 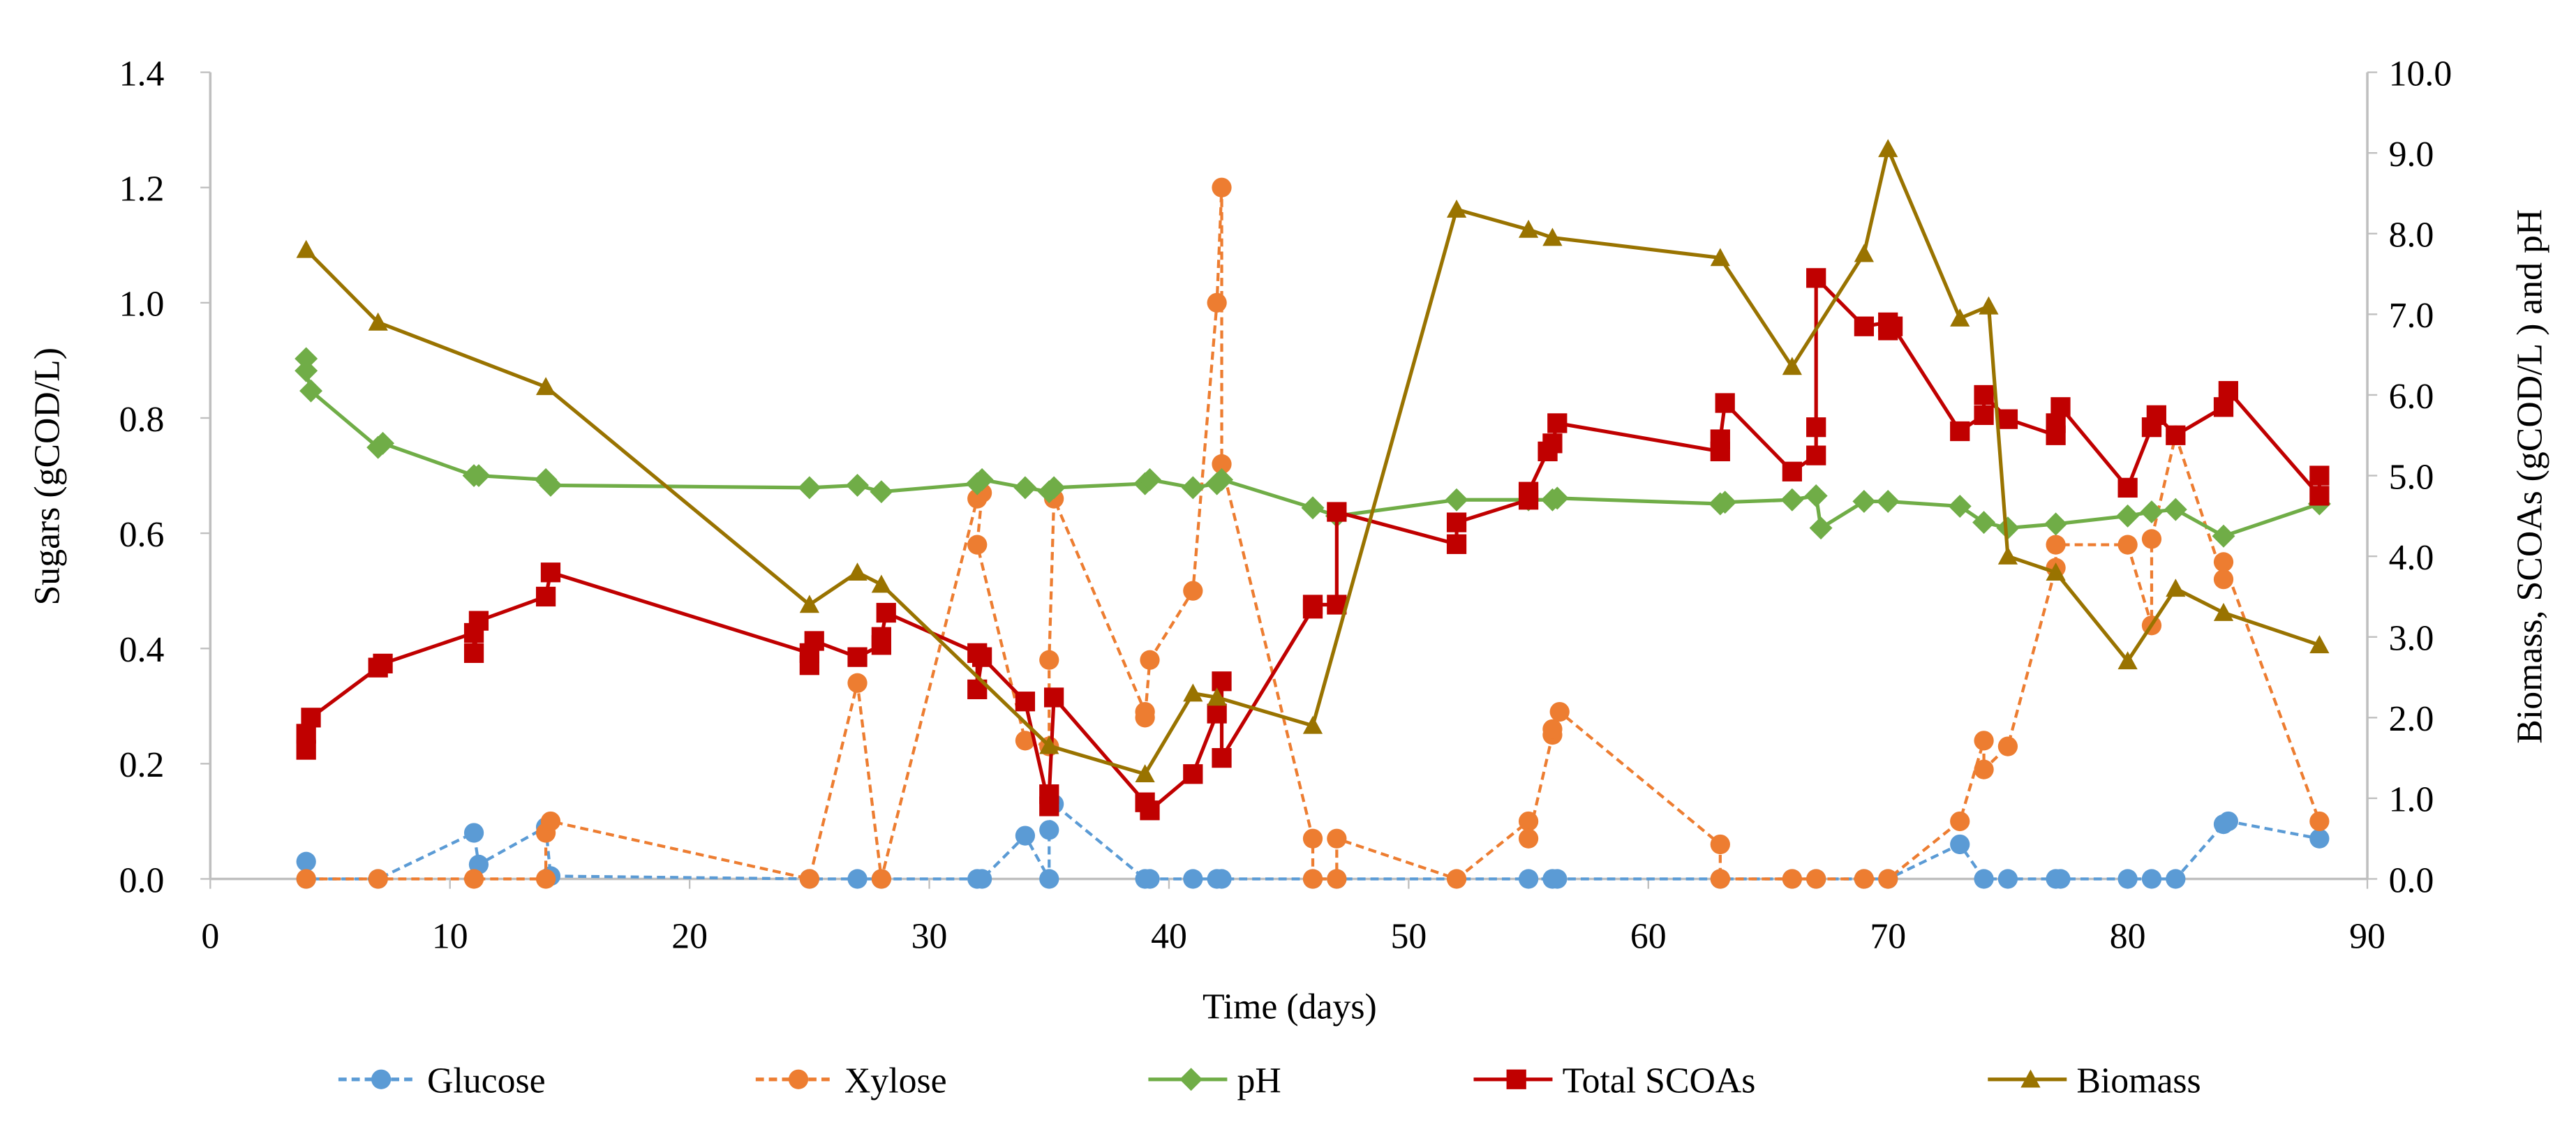 What do you see at coordinates (450, 936) in the screenshot?
I see `x-tick-label: 10` at bounding box center [450, 936].